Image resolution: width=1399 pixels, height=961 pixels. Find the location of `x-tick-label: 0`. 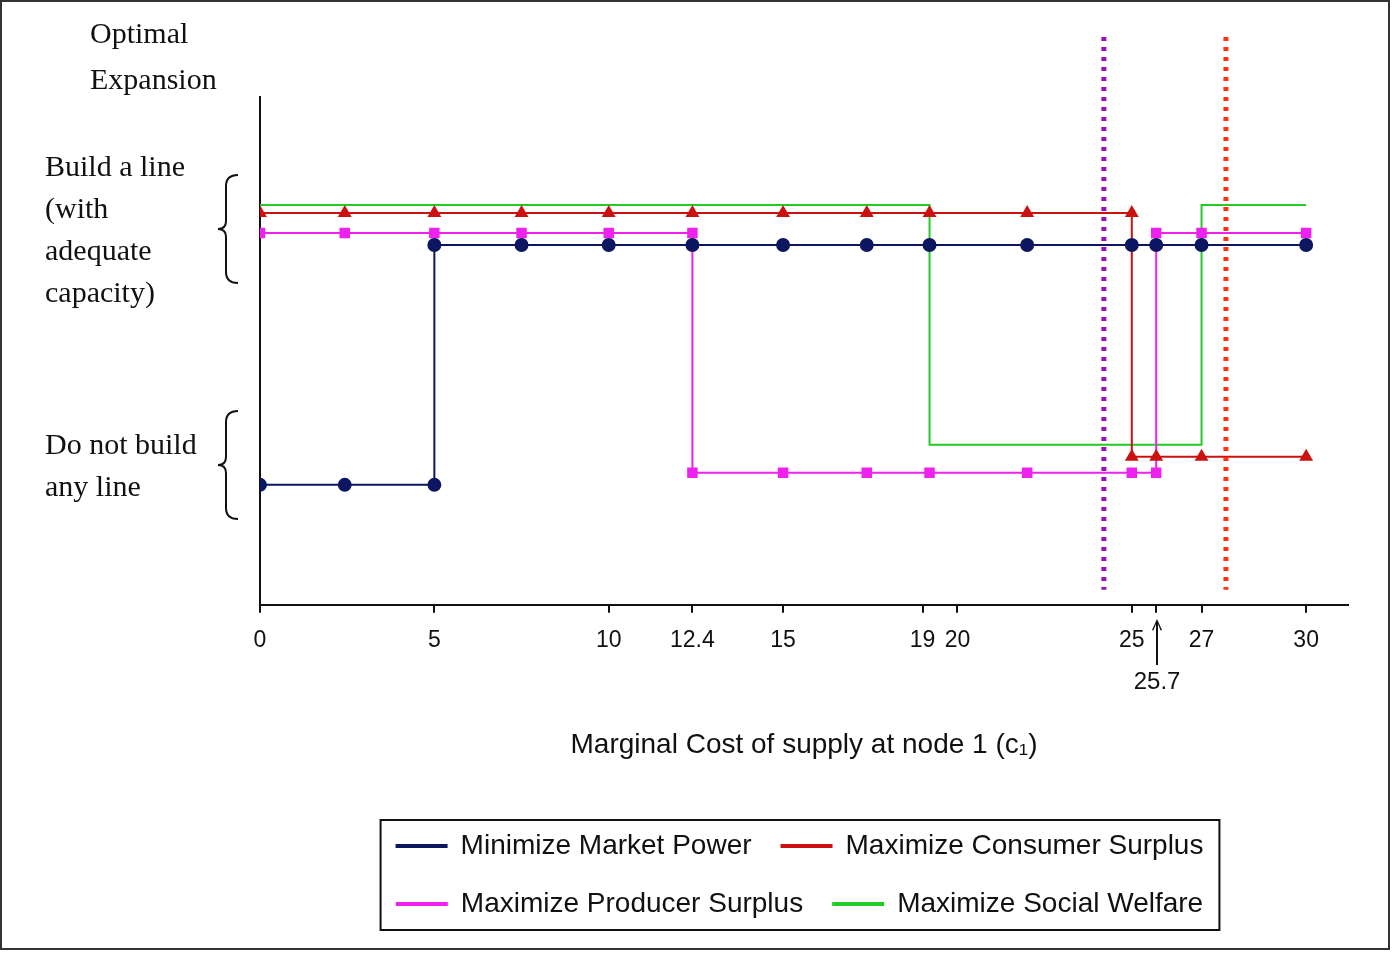

x-tick-label: 0 is located at coordinates (260, 638).